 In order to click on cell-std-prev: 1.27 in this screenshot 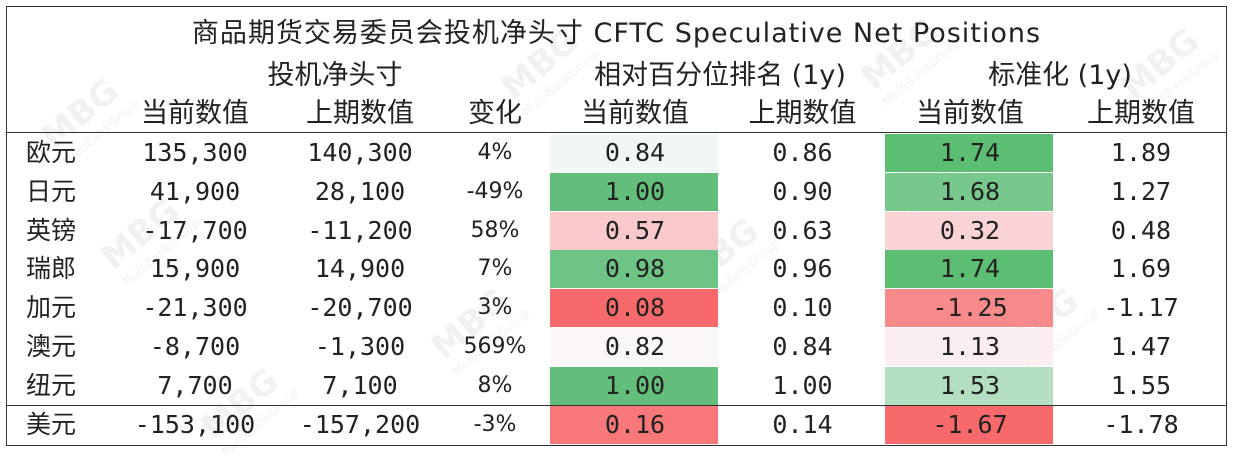, I will do `click(1141, 191)`.